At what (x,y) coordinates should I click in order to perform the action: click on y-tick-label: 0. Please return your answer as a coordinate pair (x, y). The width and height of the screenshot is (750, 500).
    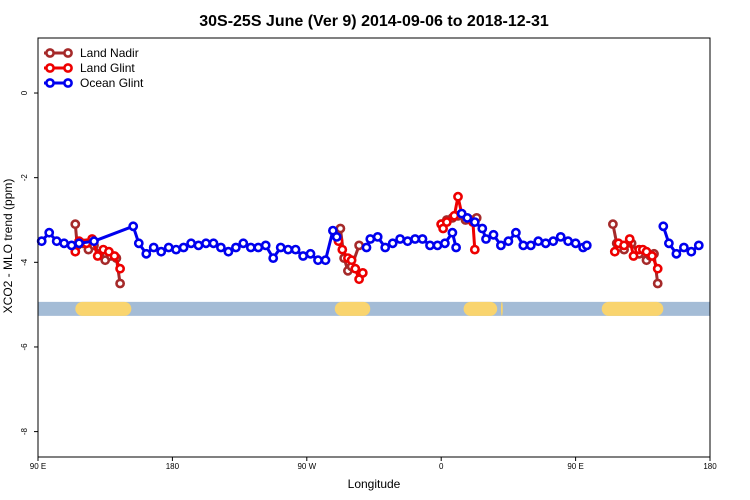
    Looking at the image, I should click on (24, 92).